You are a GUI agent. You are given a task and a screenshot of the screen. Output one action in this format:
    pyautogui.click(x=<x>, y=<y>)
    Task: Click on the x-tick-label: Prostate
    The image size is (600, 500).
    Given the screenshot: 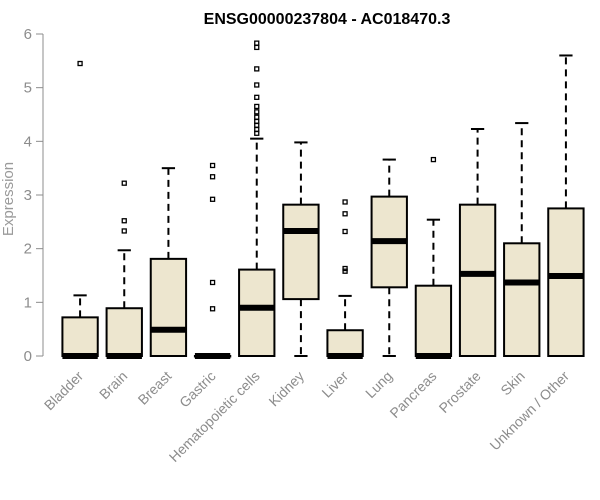 What is the action you would take?
    pyautogui.click(x=460, y=392)
    